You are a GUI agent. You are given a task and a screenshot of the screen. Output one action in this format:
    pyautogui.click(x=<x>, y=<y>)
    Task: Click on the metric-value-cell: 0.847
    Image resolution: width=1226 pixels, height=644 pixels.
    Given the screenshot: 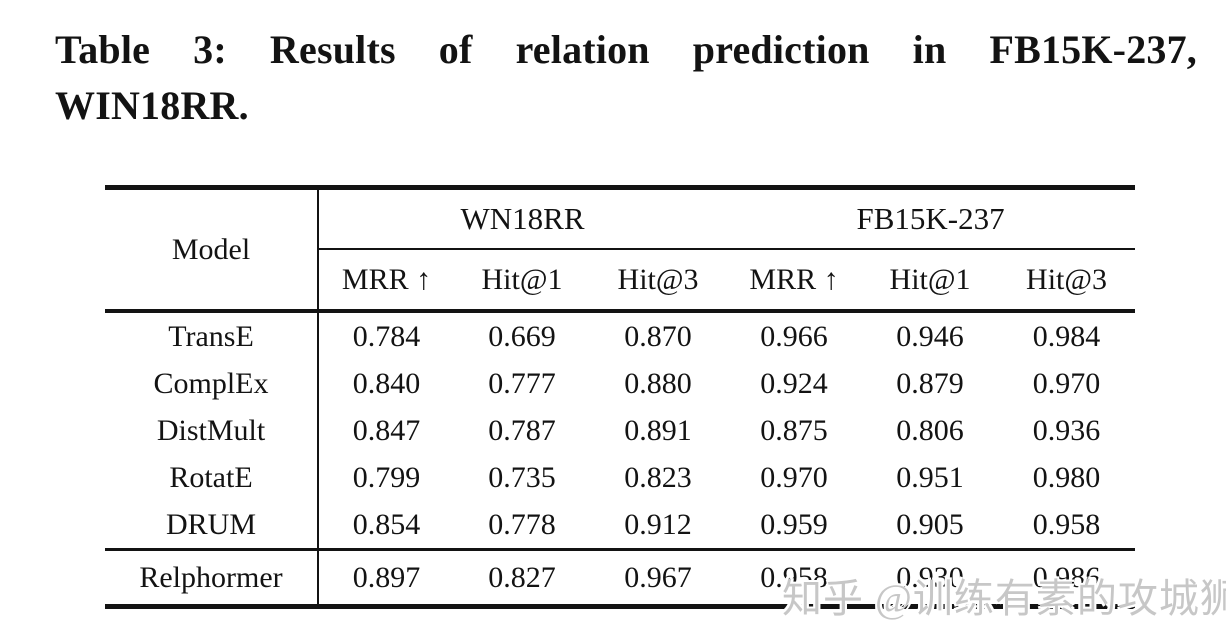 What is the action you would take?
    pyautogui.click(x=385, y=430)
    